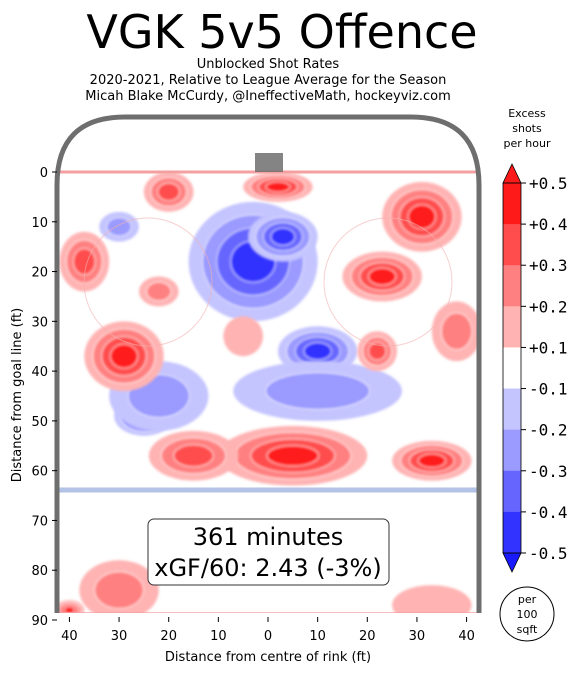 Image resolution: width=581 pixels, height=673 pixels. I want to click on x-axis-label: Distance from centre of rink (ft), so click(268, 657).